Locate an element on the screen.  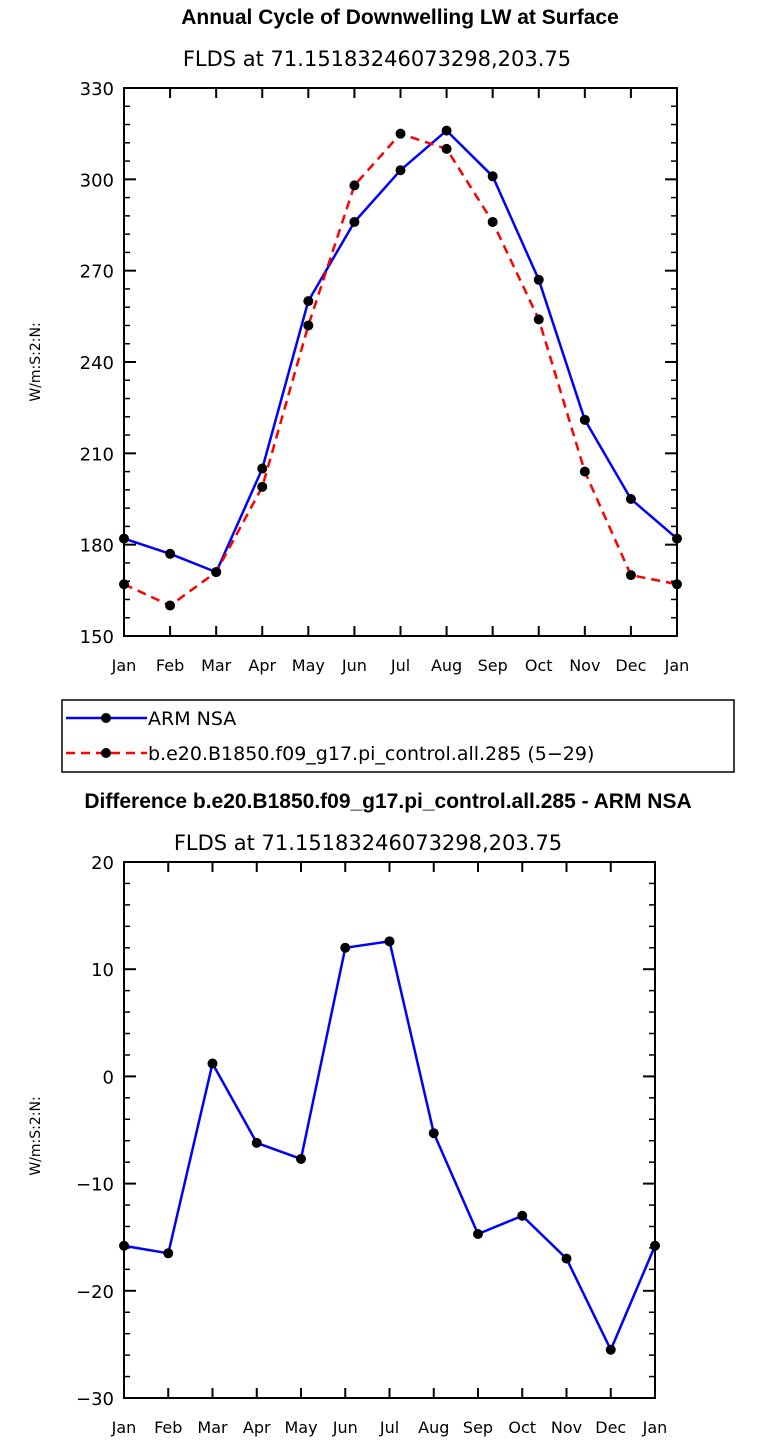
chart1-ytick-label: 330 is located at coordinates (97, 89).